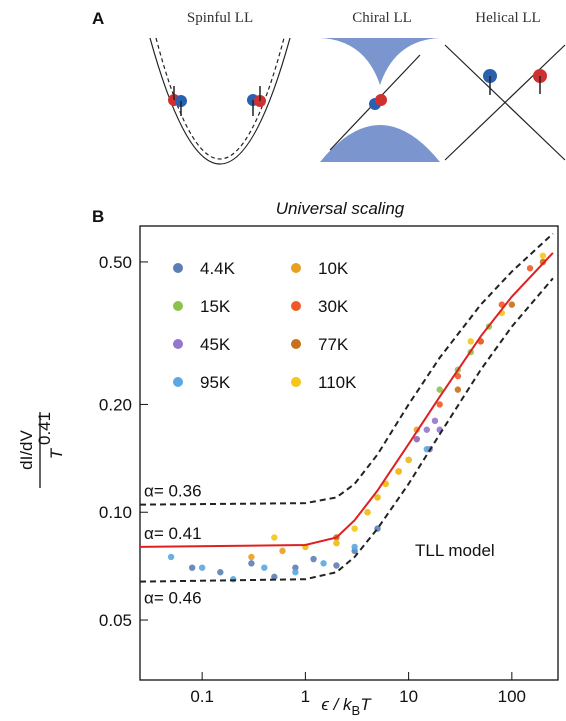 The image size is (566, 721). I want to click on panel-label: B, so click(98, 216).